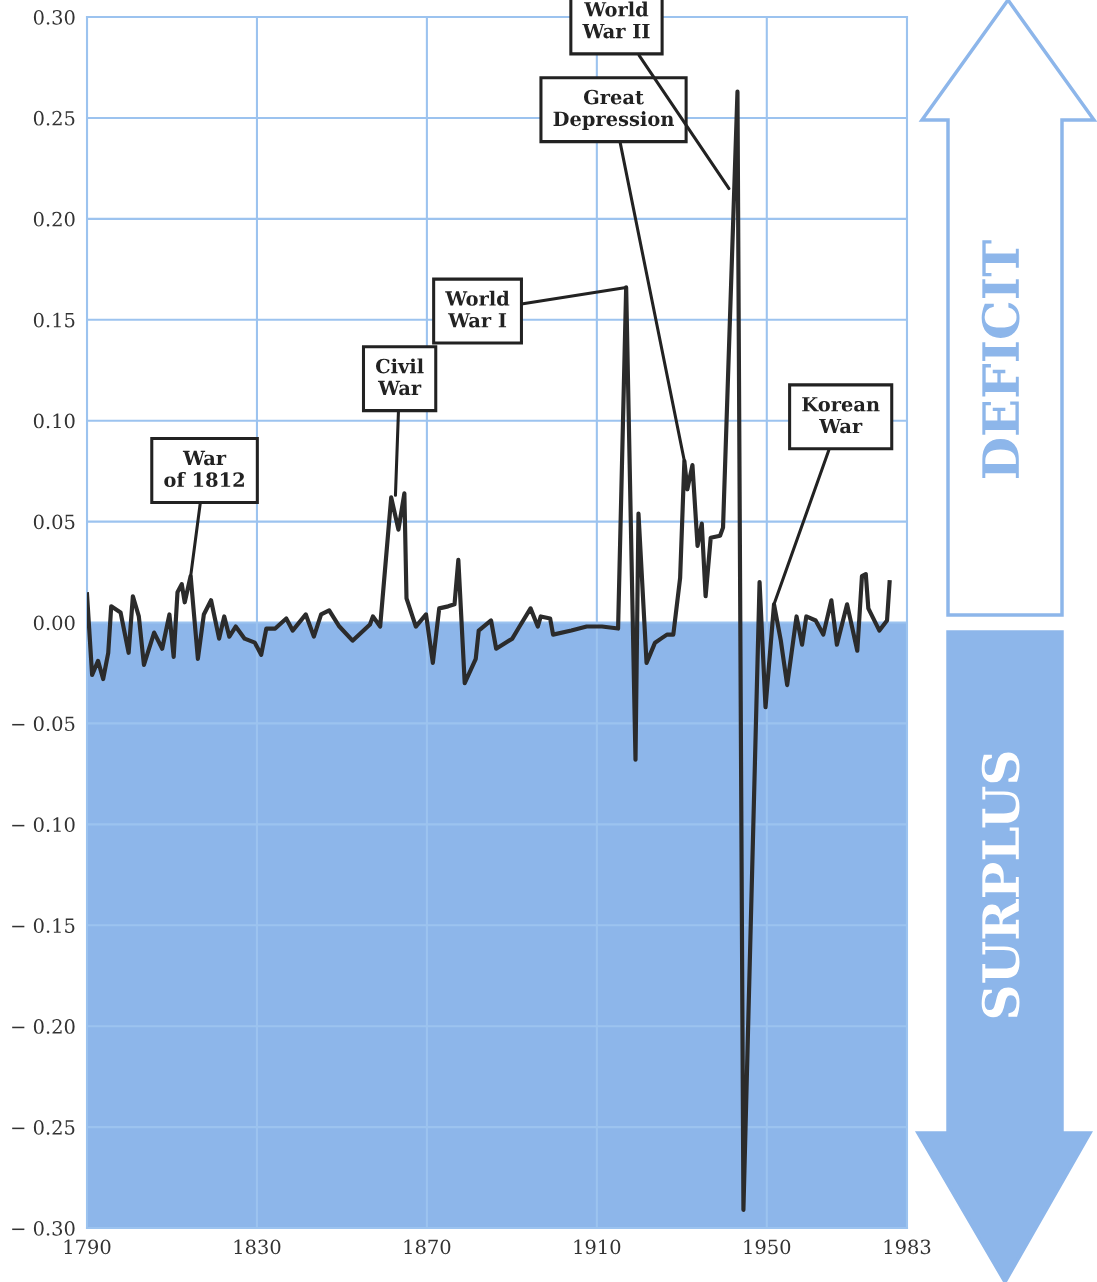 Image resolution: width=1097 pixels, height=1282 pixels. I want to click on y-tick-label: − 0.10, so click(43, 824).